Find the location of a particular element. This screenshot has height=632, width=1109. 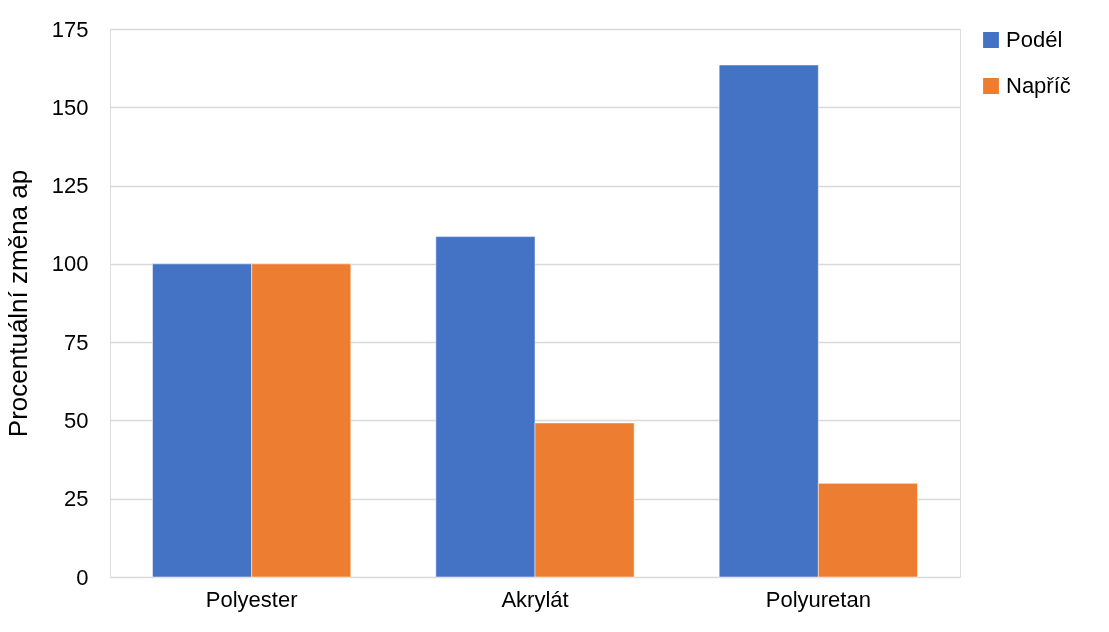

y-axis-title: Procentuální změna ap is located at coordinates (17, 303).